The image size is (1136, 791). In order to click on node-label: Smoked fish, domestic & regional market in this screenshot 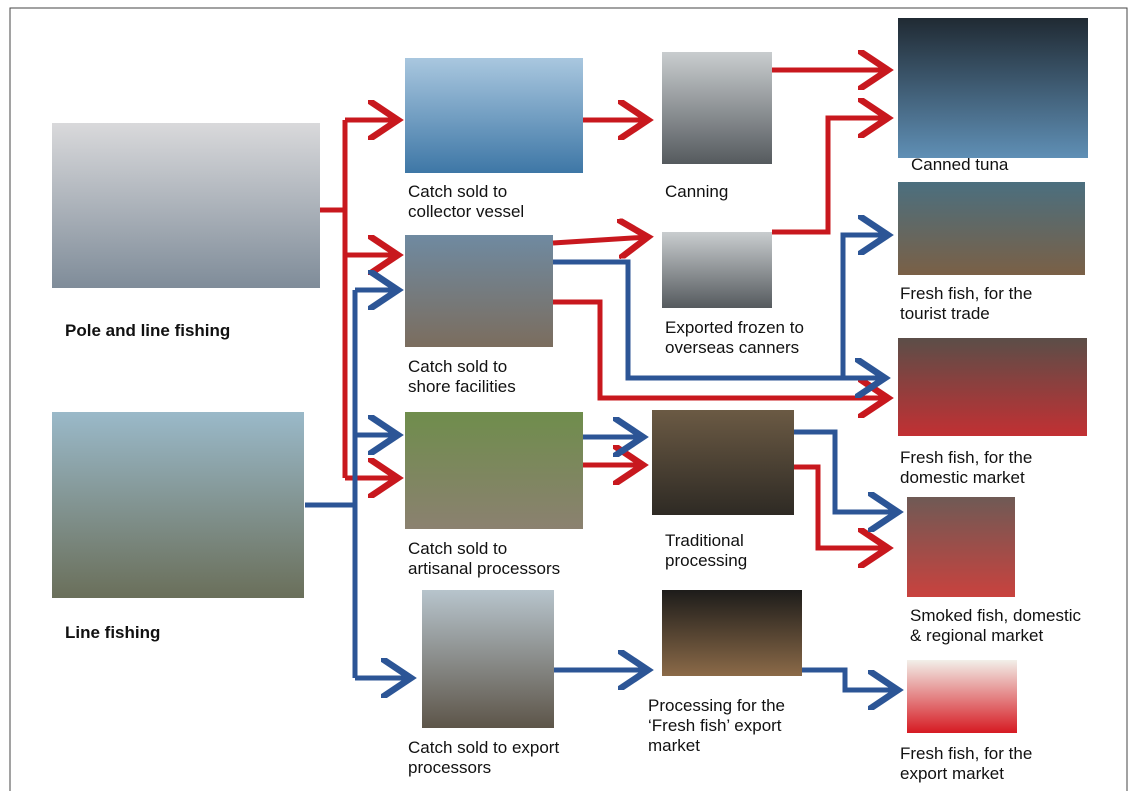, I will do `click(995, 626)`.